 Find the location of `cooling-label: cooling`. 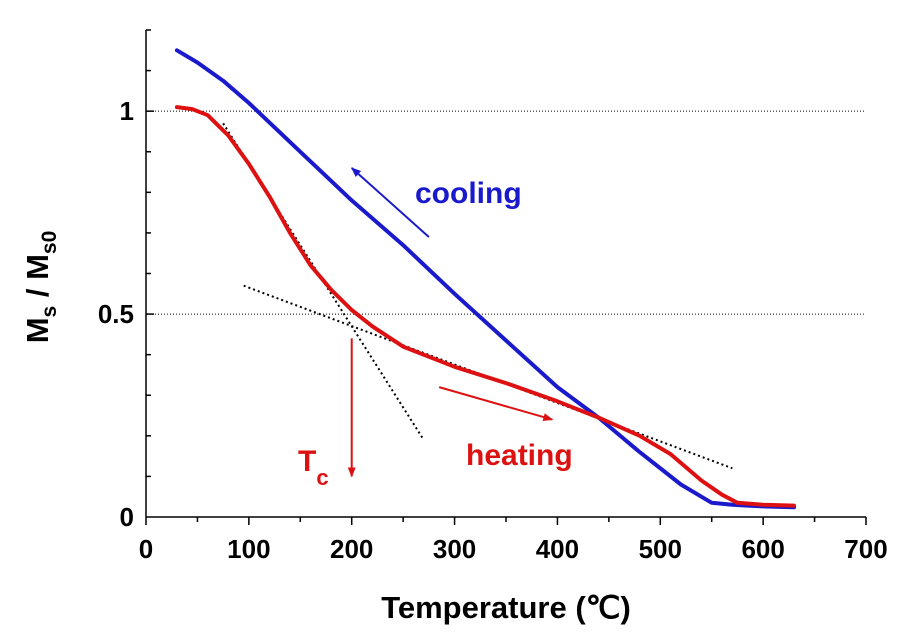

cooling-label: cooling is located at coordinates (468, 193).